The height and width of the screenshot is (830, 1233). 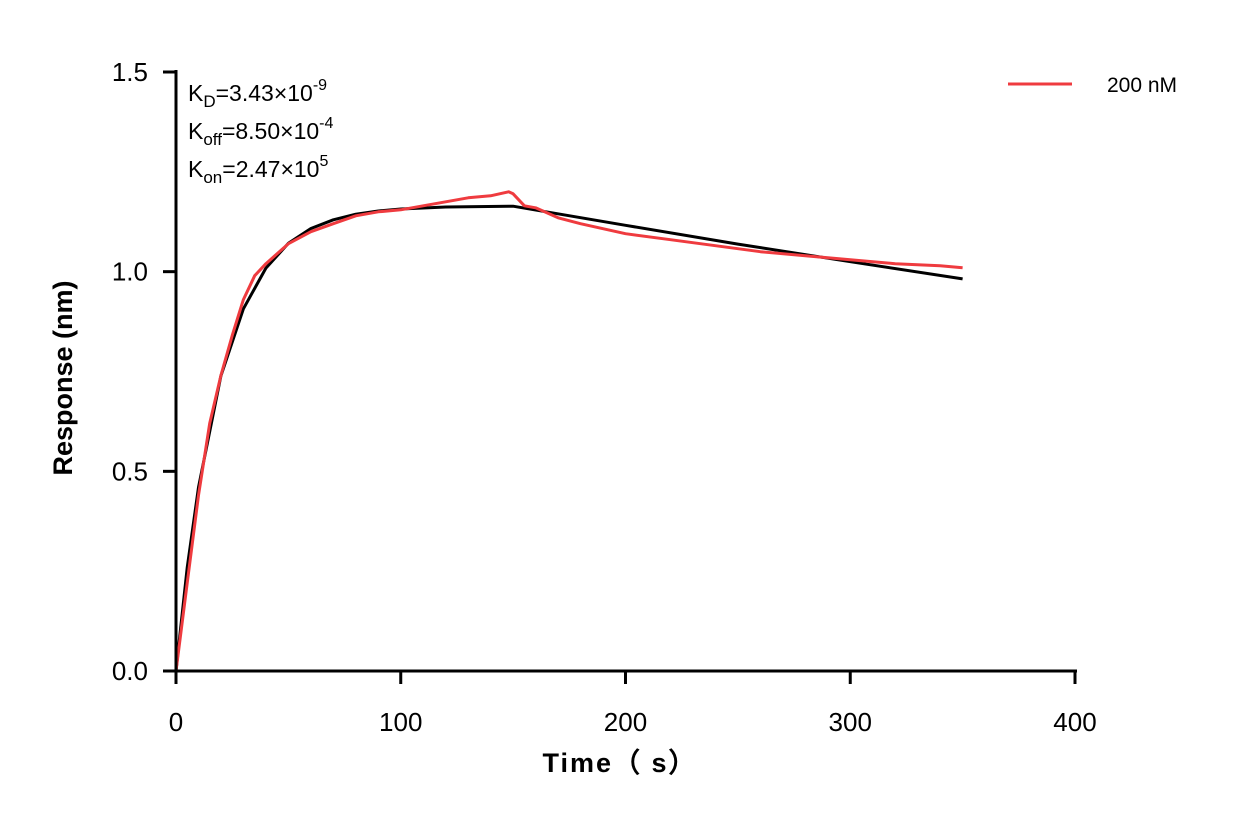 What do you see at coordinates (130, 272) in the screenshot?
I see `y-tick-label: 1.0` at bounding box center [130, 272].